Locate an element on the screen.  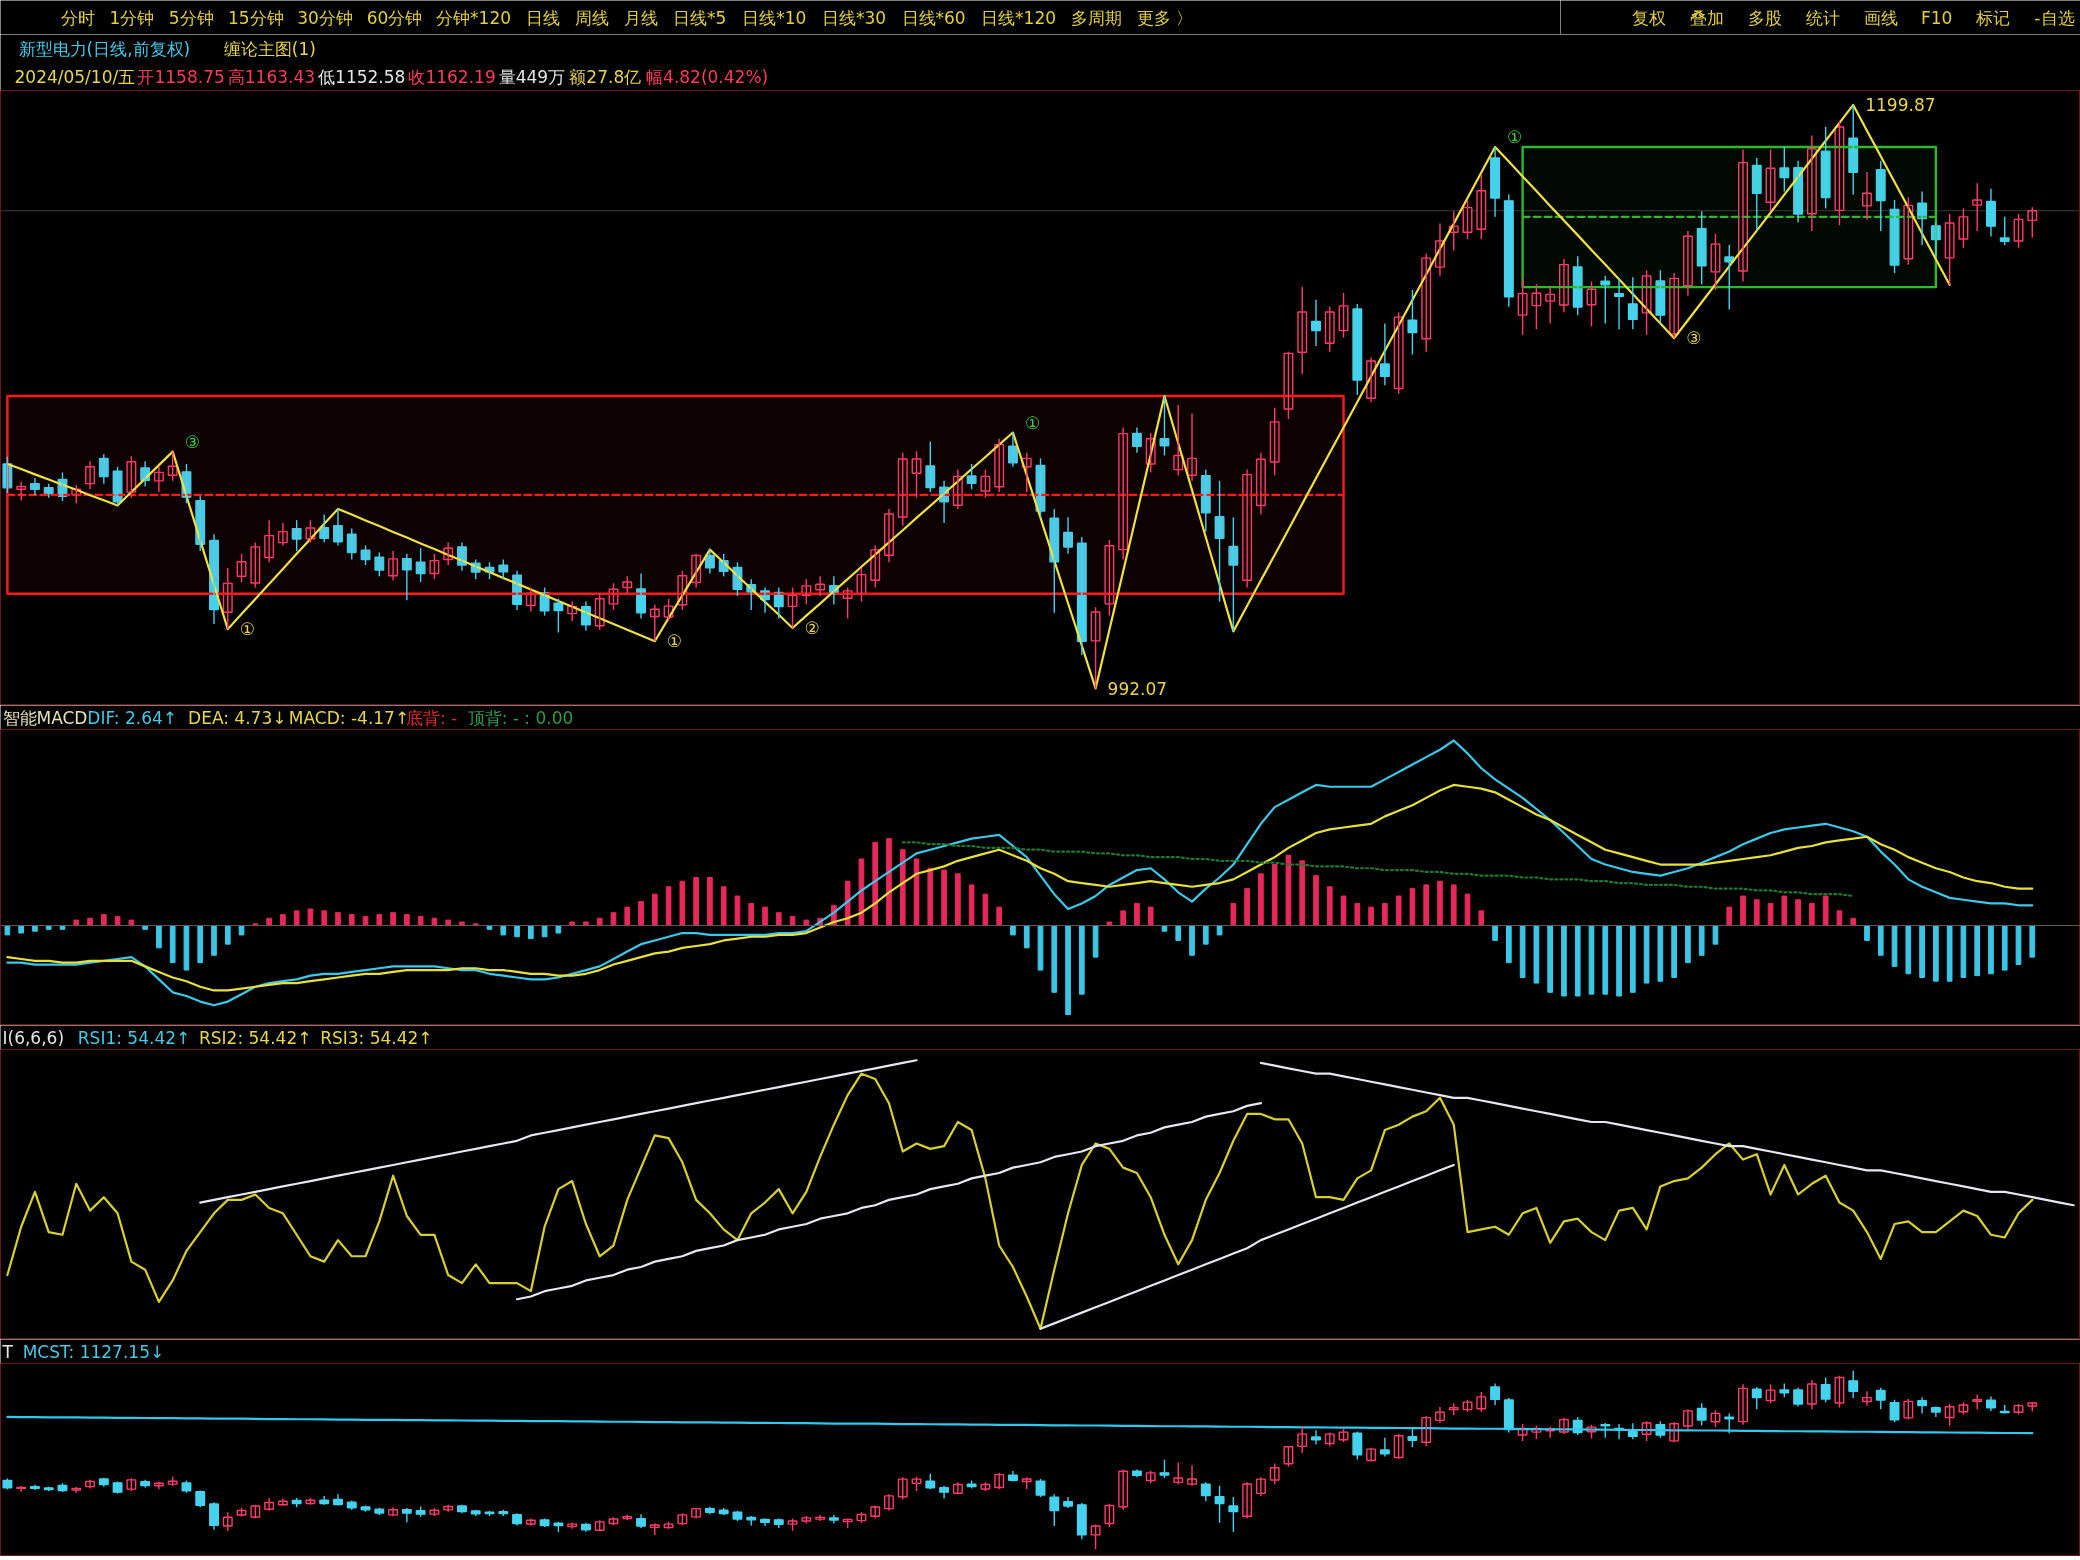
chart-subtitle: 缠论主图(1) is located at coordinates (269, 48).